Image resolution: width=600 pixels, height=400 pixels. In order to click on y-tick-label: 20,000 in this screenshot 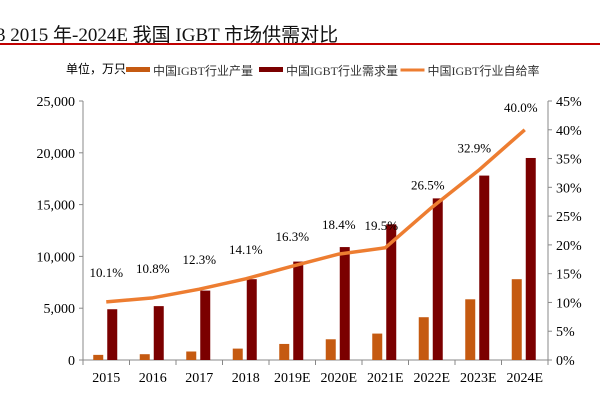, I will do `click(56, 154)`.